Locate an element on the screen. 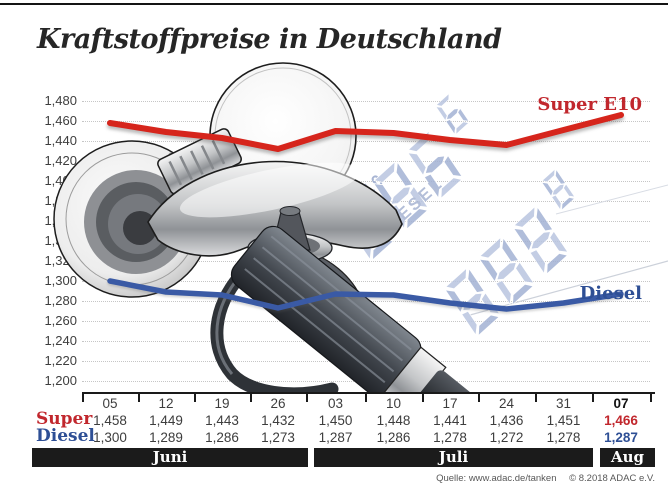 The height and width of the screenshot is (496, 668). top-rule is located at coordinates (334, 4).